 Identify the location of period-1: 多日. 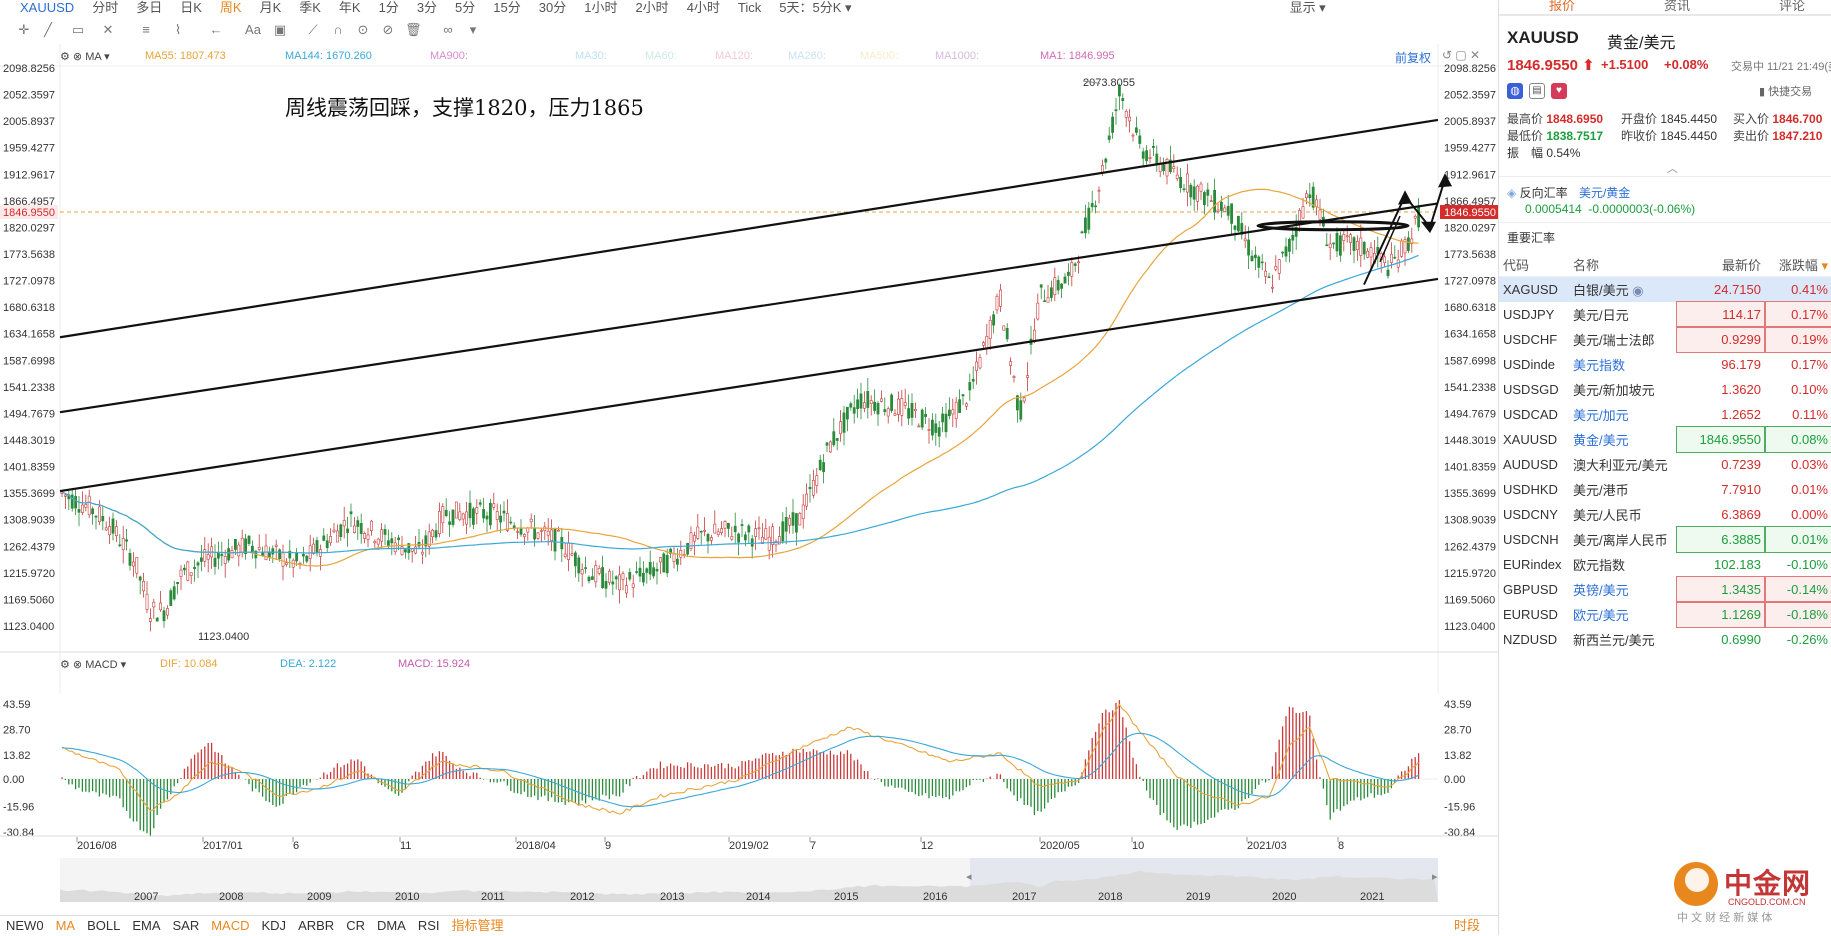
(149, 7).